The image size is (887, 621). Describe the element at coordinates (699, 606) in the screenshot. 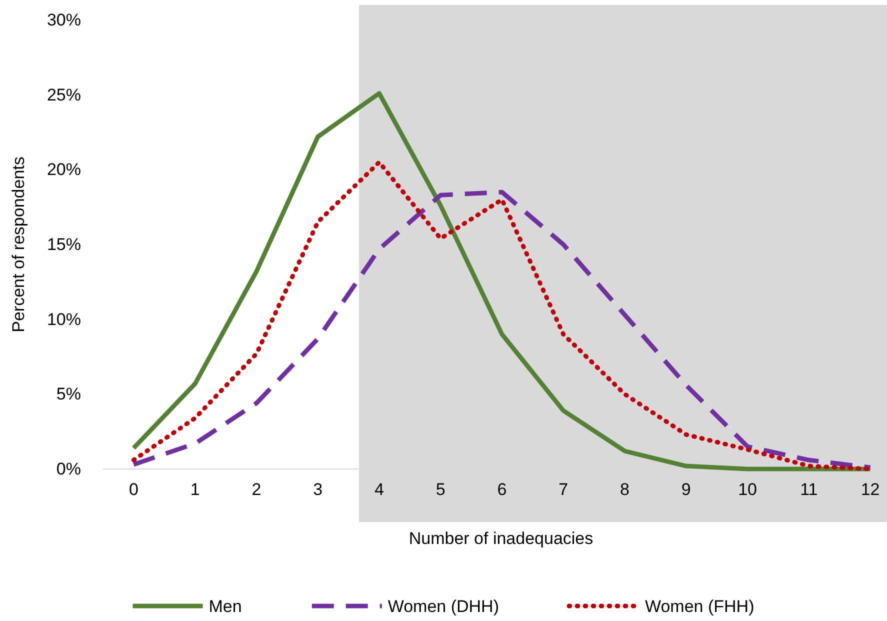

I see `legend-label: Women (FHH)` at that location.